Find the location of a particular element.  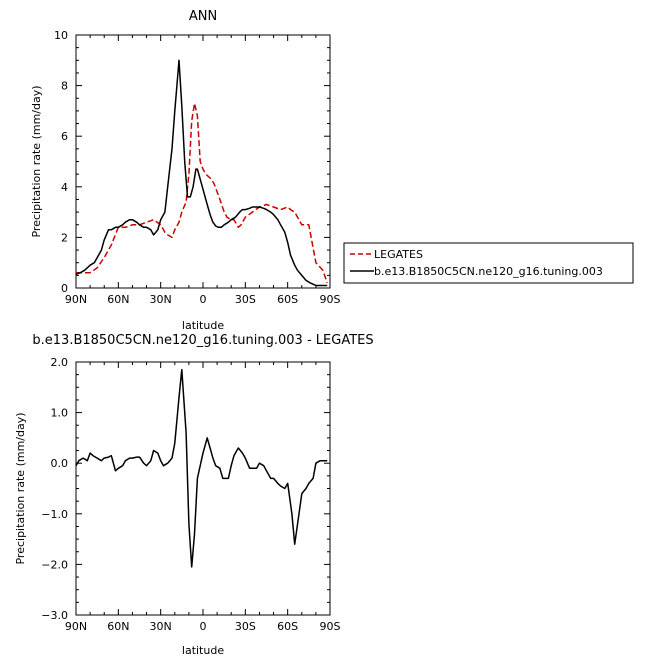

chart-title: ANN is located at coordinates (203, 16).